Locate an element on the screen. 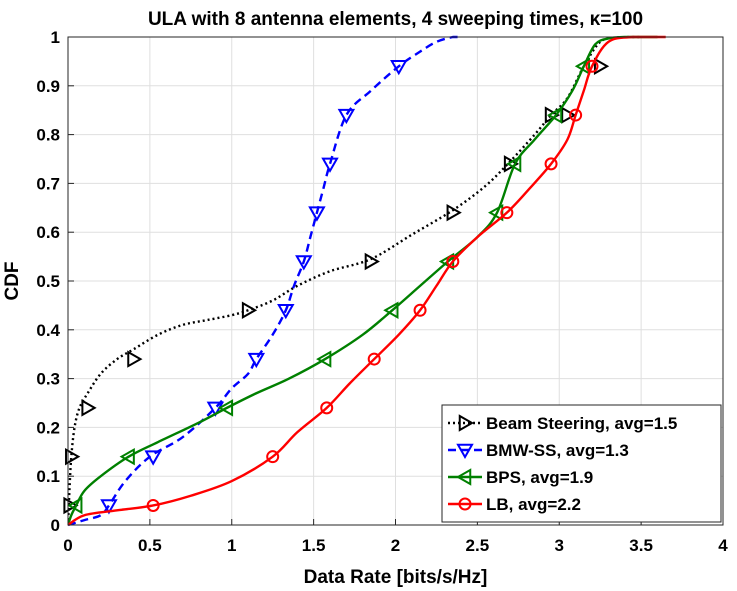 The image size is (737, 591). y-axis-label: CDF is located at coordinates (12, 280).